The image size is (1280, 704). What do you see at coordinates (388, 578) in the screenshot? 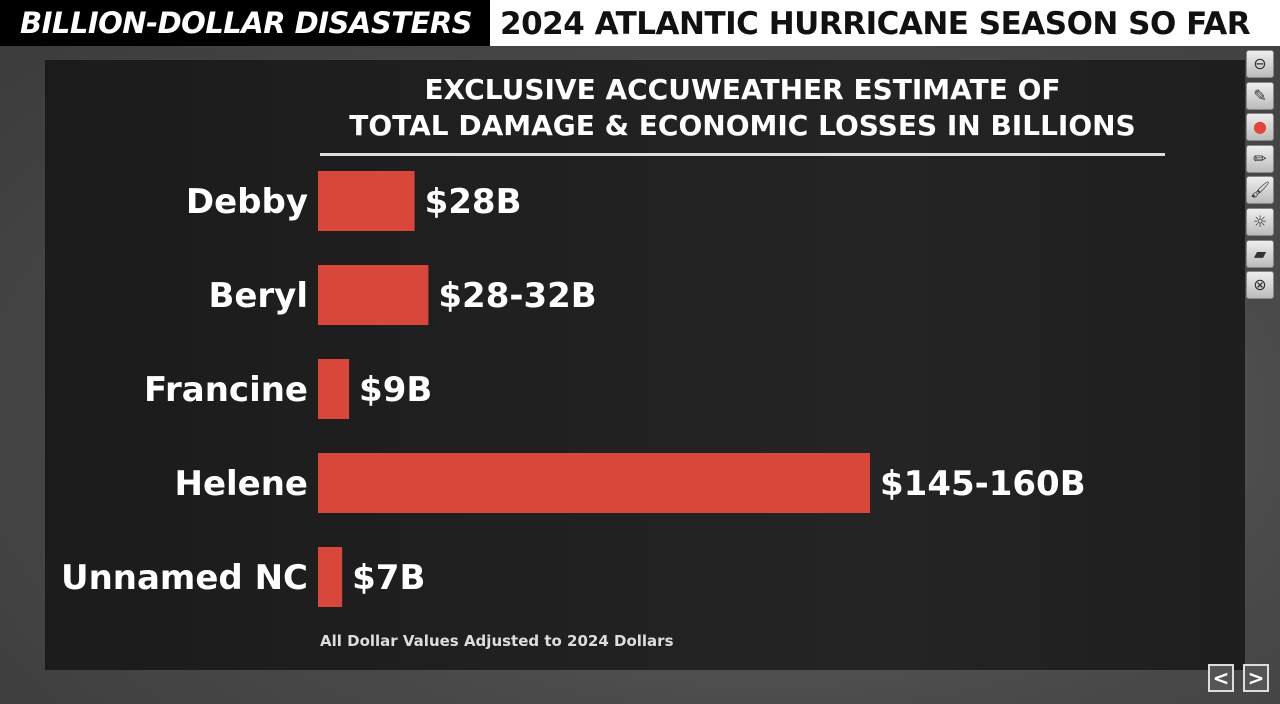
I see `value-label: $7B` at bounding box center [388, 578].